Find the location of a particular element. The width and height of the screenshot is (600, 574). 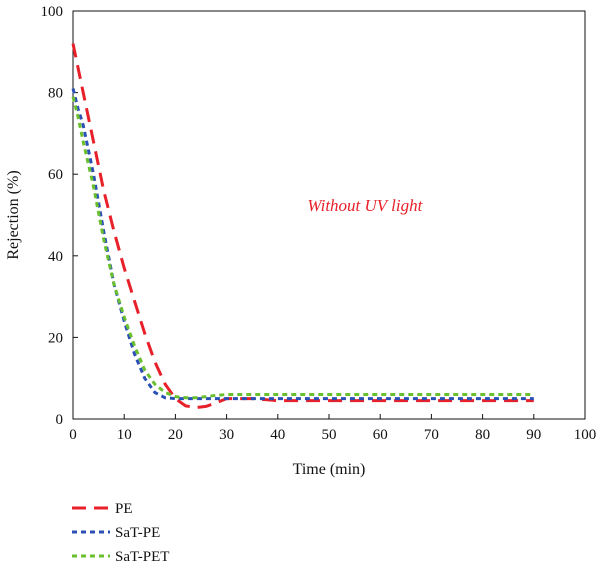

y-tick-label-60: 60 is located at coordinates (55, 175).